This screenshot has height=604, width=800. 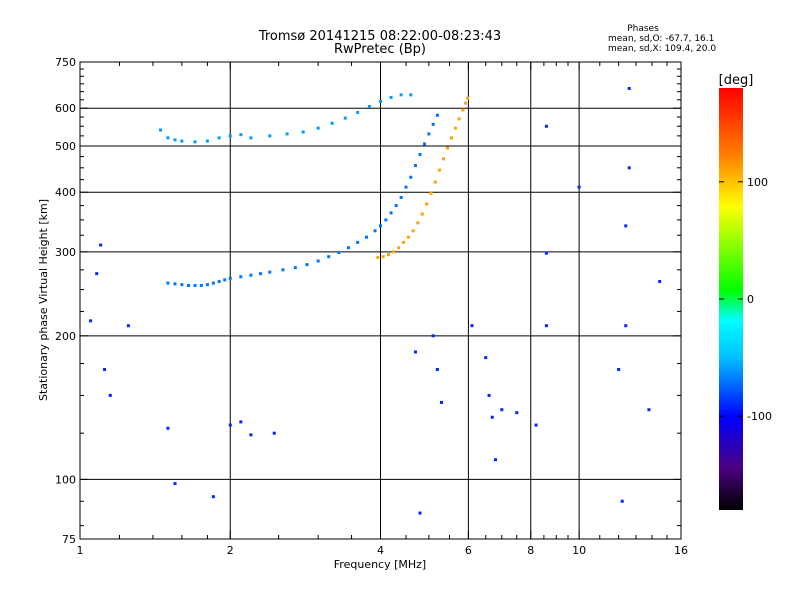 I want to click on x-tick-label: 2, so click(x=230, y=550).